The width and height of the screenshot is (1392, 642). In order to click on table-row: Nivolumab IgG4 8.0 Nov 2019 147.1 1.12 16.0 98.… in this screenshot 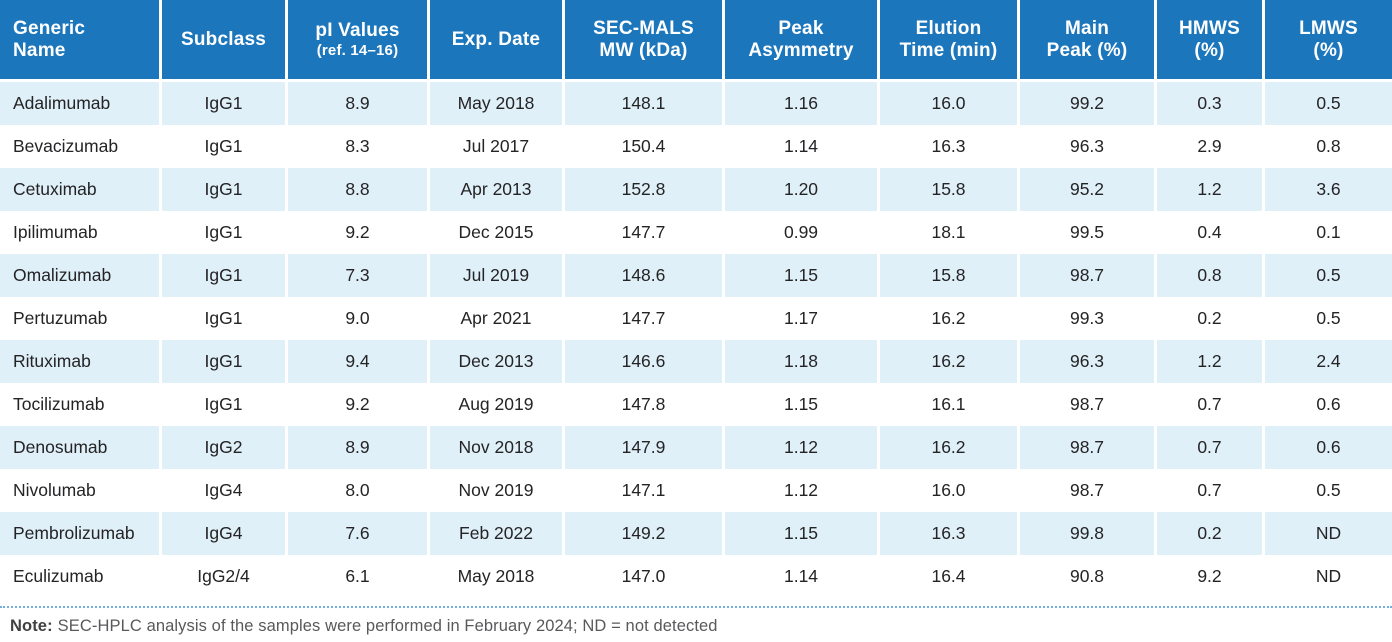, I will do `click(696, 490)`.